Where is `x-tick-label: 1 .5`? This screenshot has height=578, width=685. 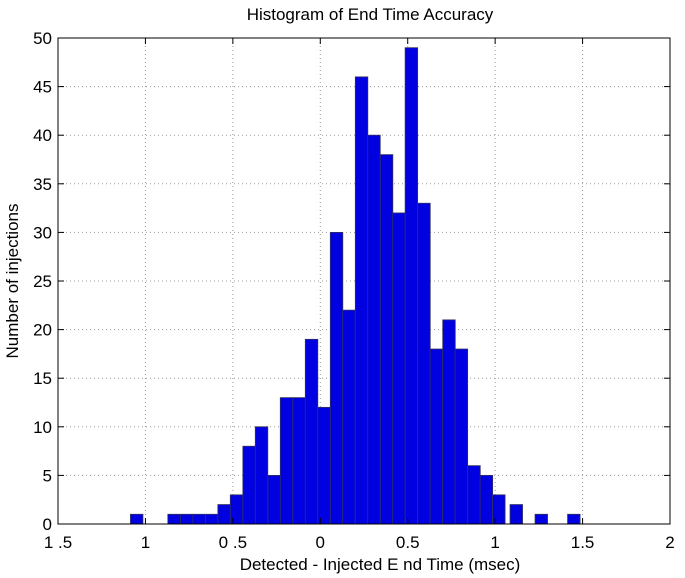
x-tick-label: 1 .5 is located at coordinates (58, 542).